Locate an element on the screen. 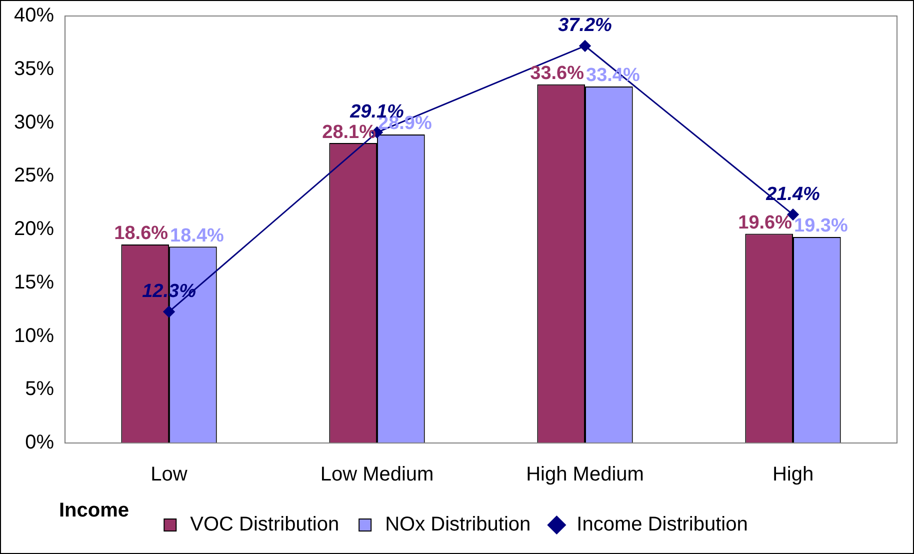 This screenshot has width=914, height=554. y-tick-label: 35% is located at coordinates (34, 69).